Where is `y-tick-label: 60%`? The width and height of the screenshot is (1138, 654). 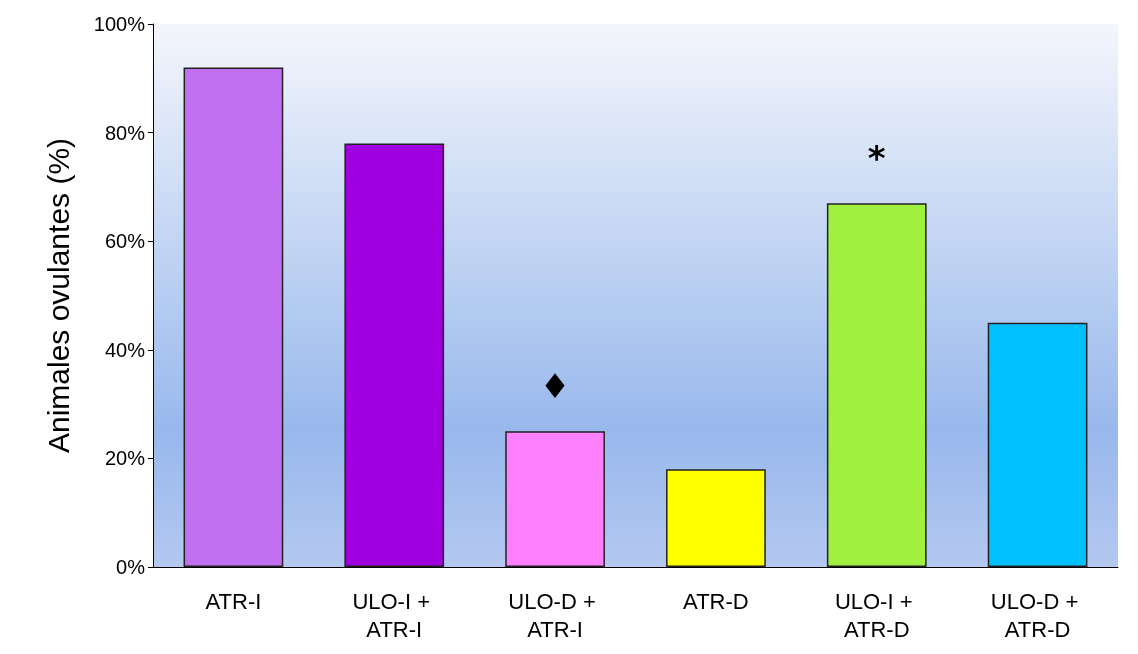 y-tick-label: 60% is located at coordinates (125, 241).